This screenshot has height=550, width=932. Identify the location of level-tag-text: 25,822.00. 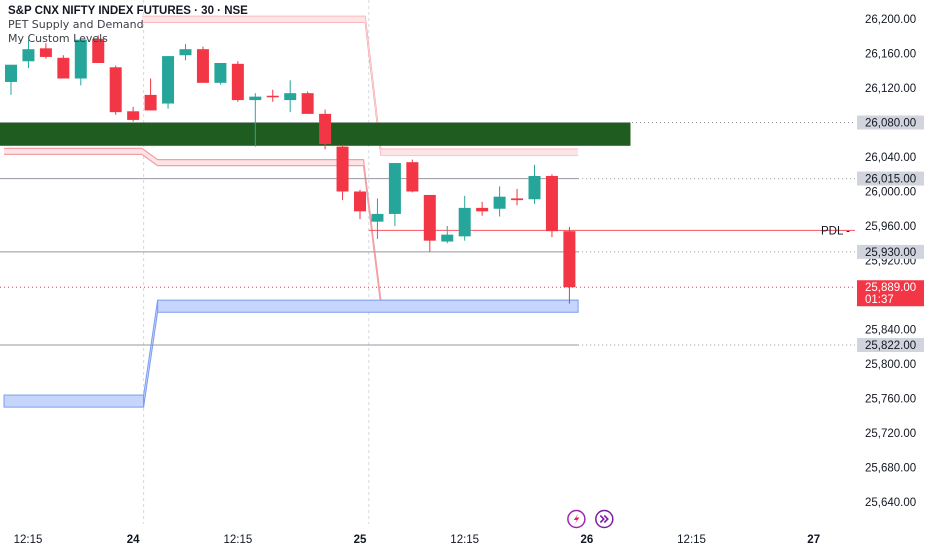
(890, 346).